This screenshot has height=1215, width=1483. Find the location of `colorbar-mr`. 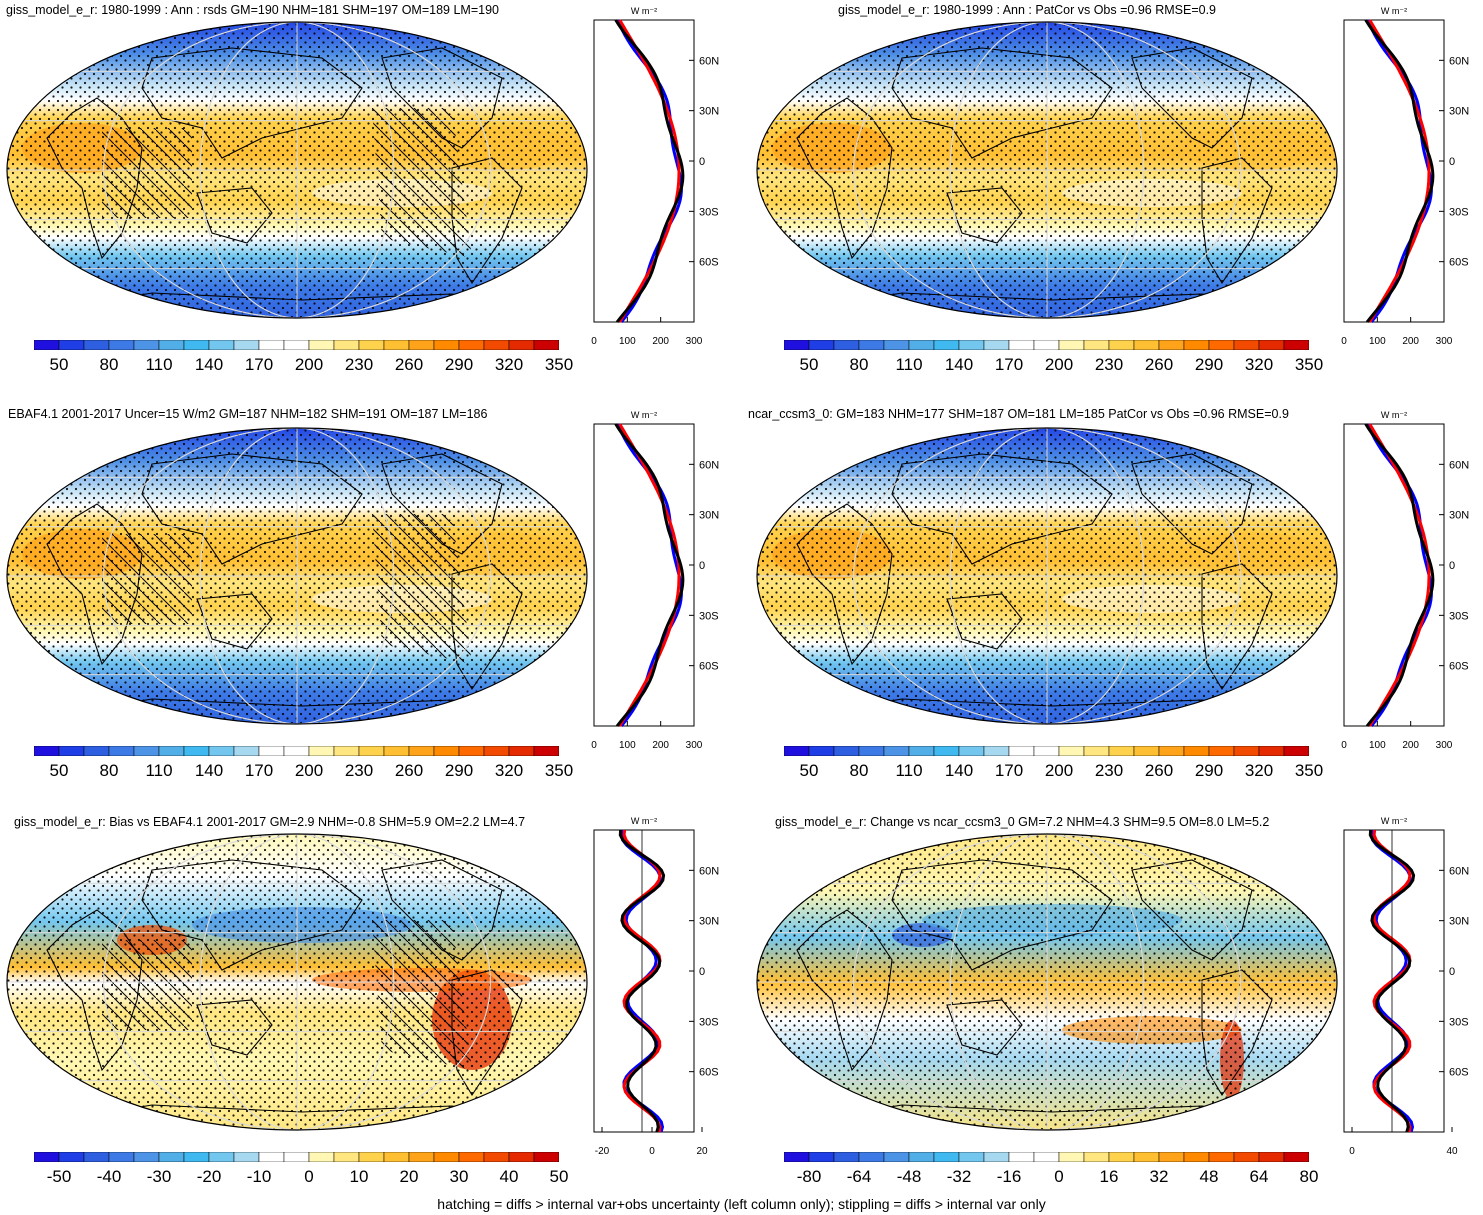

colorbar-mr is located at coordinates (1046, 751).